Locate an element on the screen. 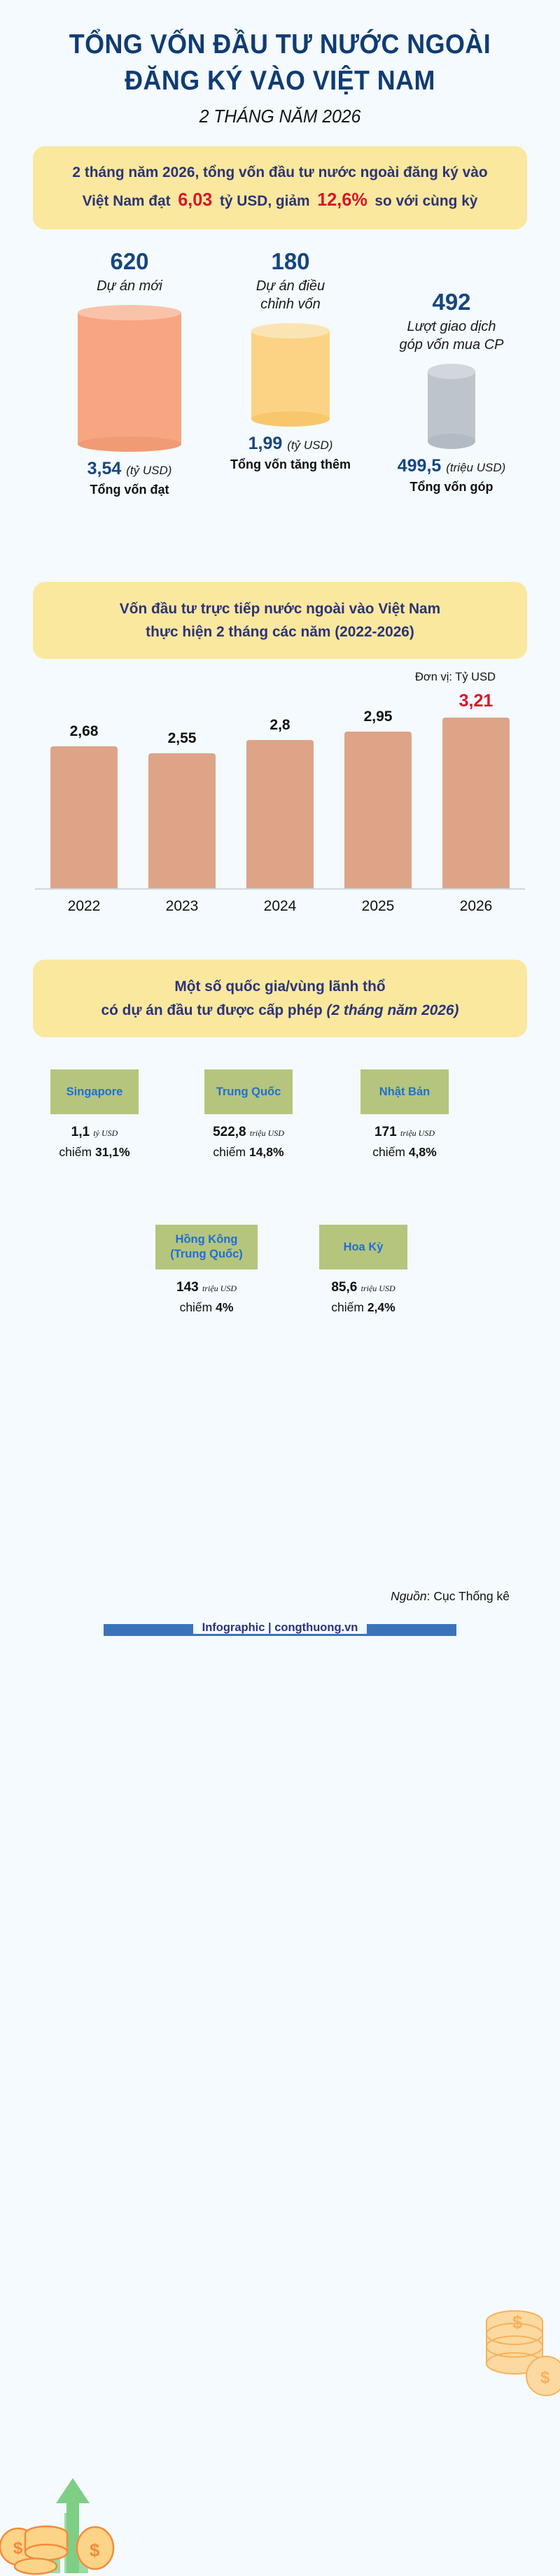  country-name-china: Trung Quốc is located at coordinates (248, 1091).